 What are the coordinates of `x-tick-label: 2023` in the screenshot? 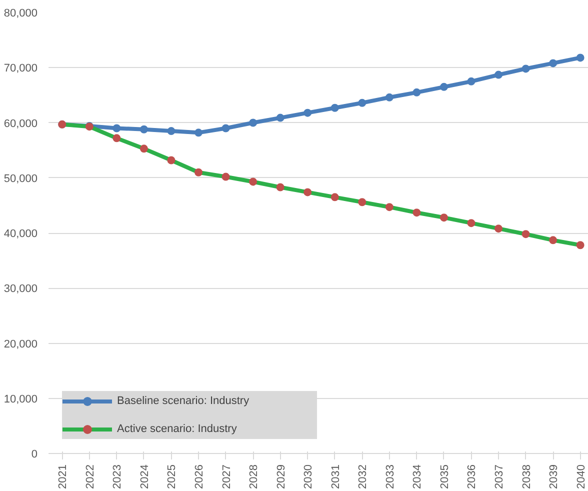 It's located at (118, 476).